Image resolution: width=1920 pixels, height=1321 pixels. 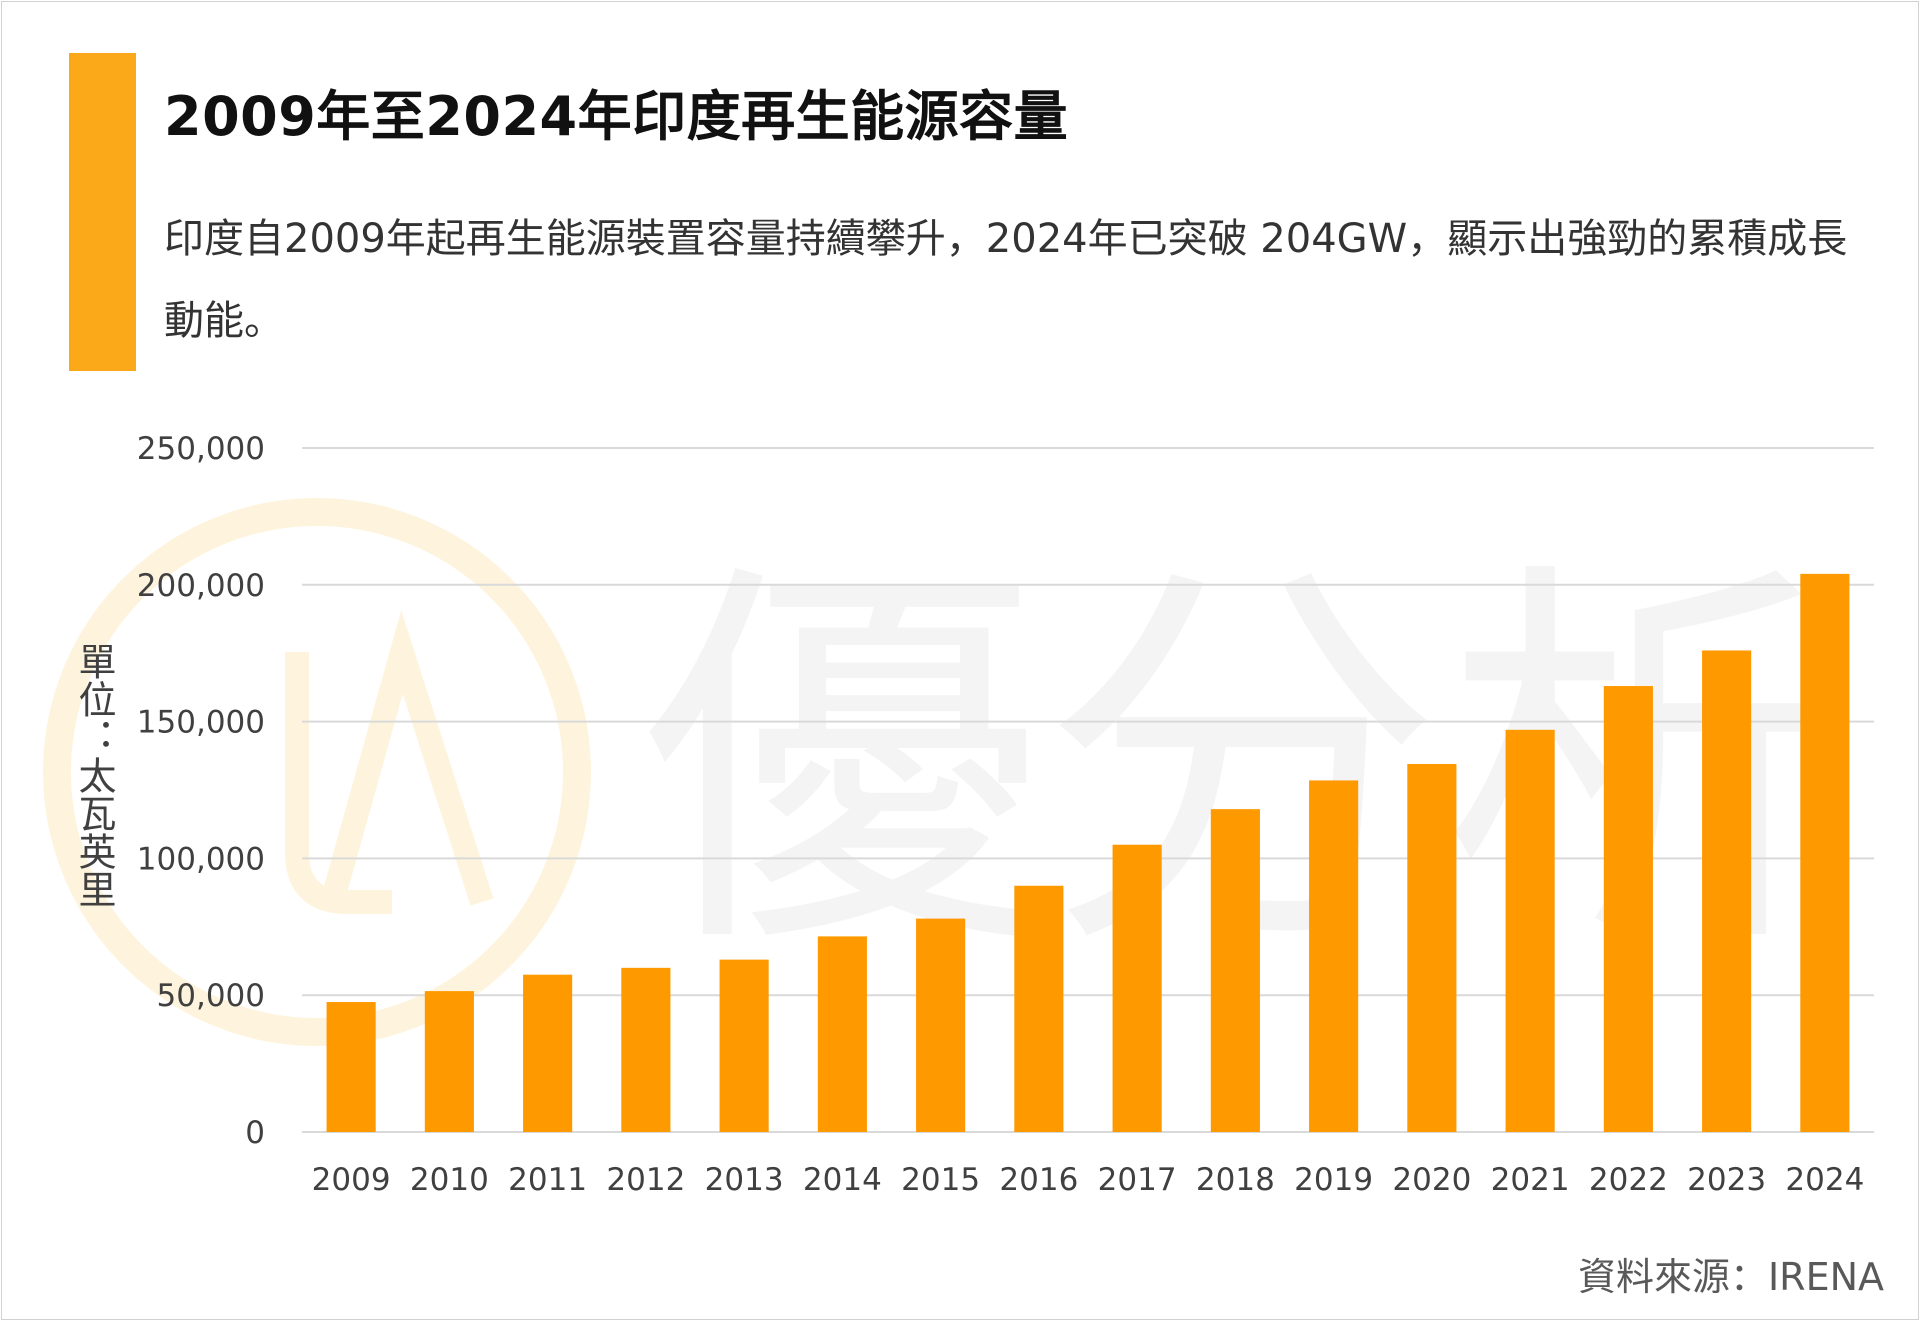 I want to click on x-tick-label: 2014, so click(x=842, y=1180).